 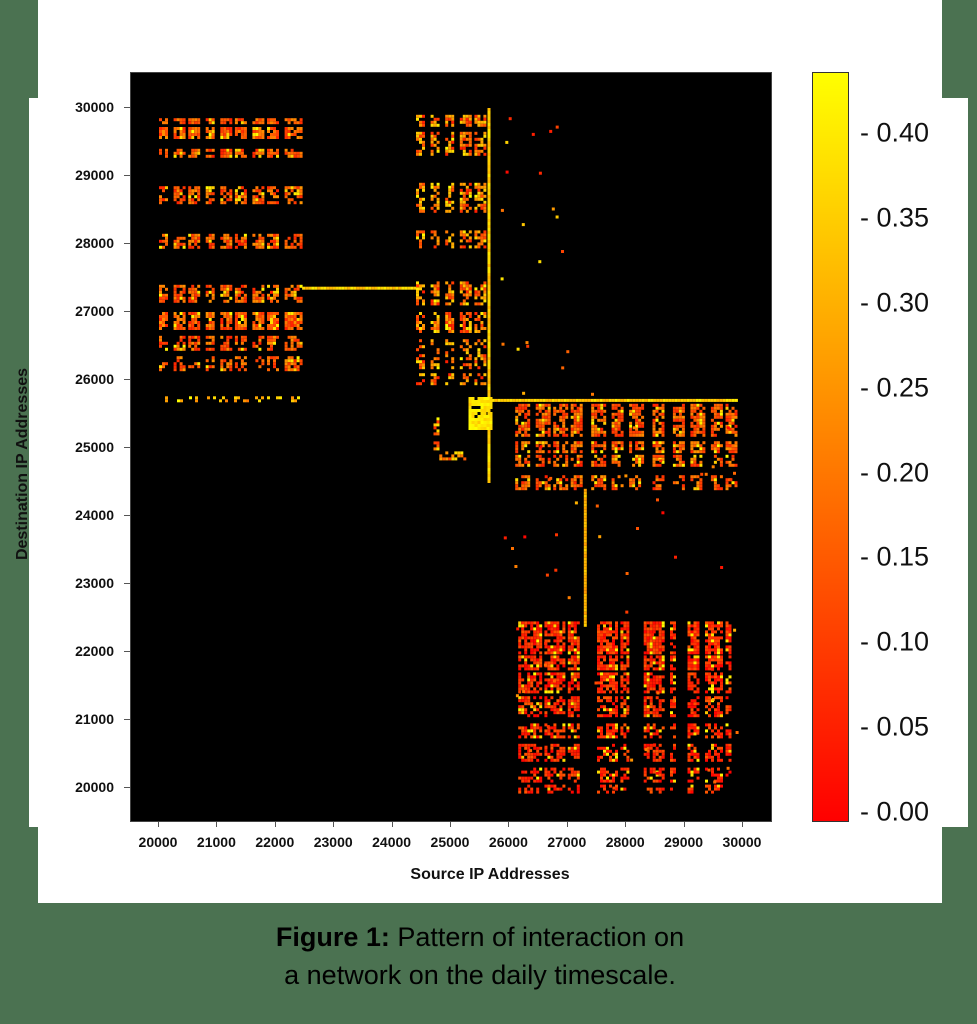 I want to click on y-tick-label: 26000, so click(x=94, y=379).